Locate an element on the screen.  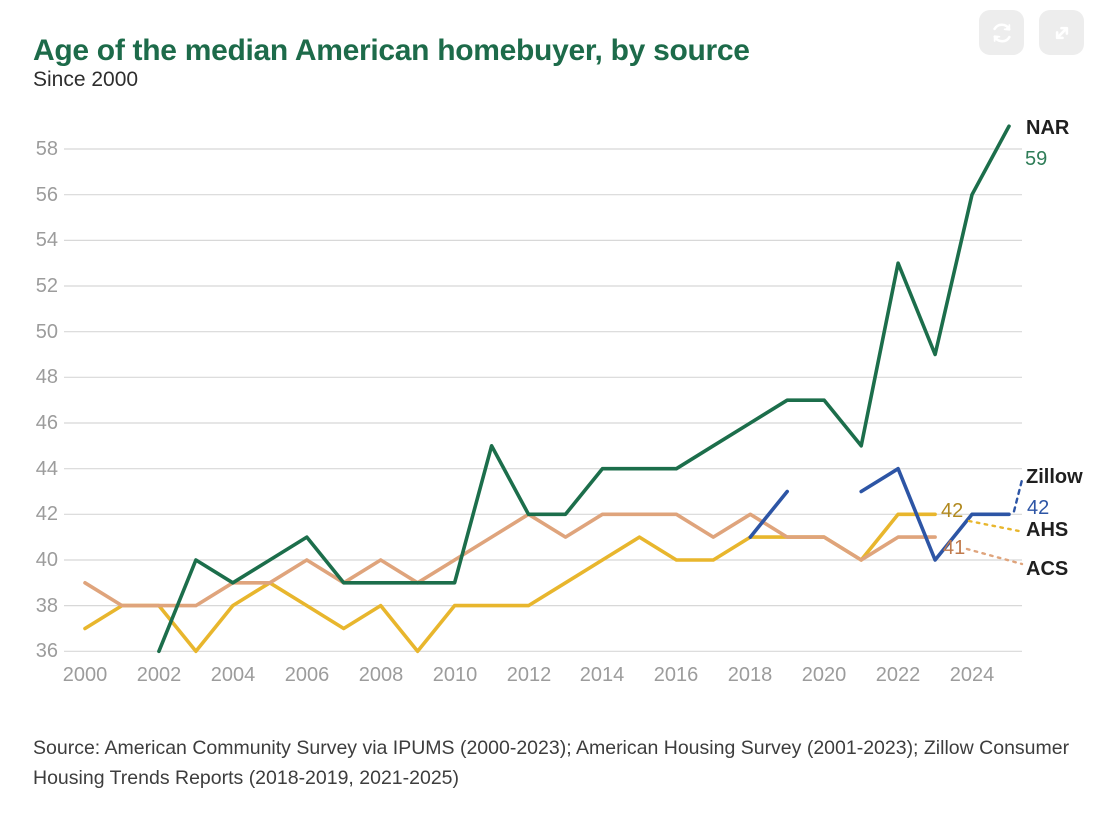
series-value-ahs: 42 is located at coordinates (952, 511).